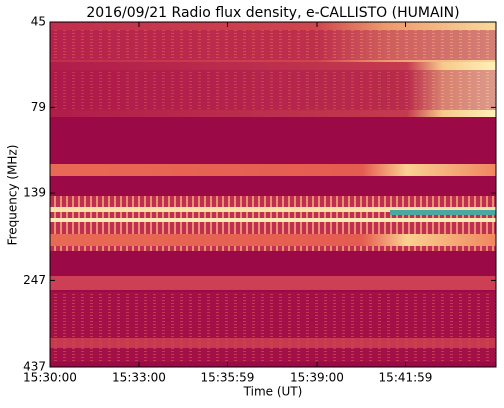 The height and width of the screenshot is (408, 504). What do you see at coordinates (34, 193) in the screenshot?
I see `y-tick-label: 139` at bounding box center [34, 193].